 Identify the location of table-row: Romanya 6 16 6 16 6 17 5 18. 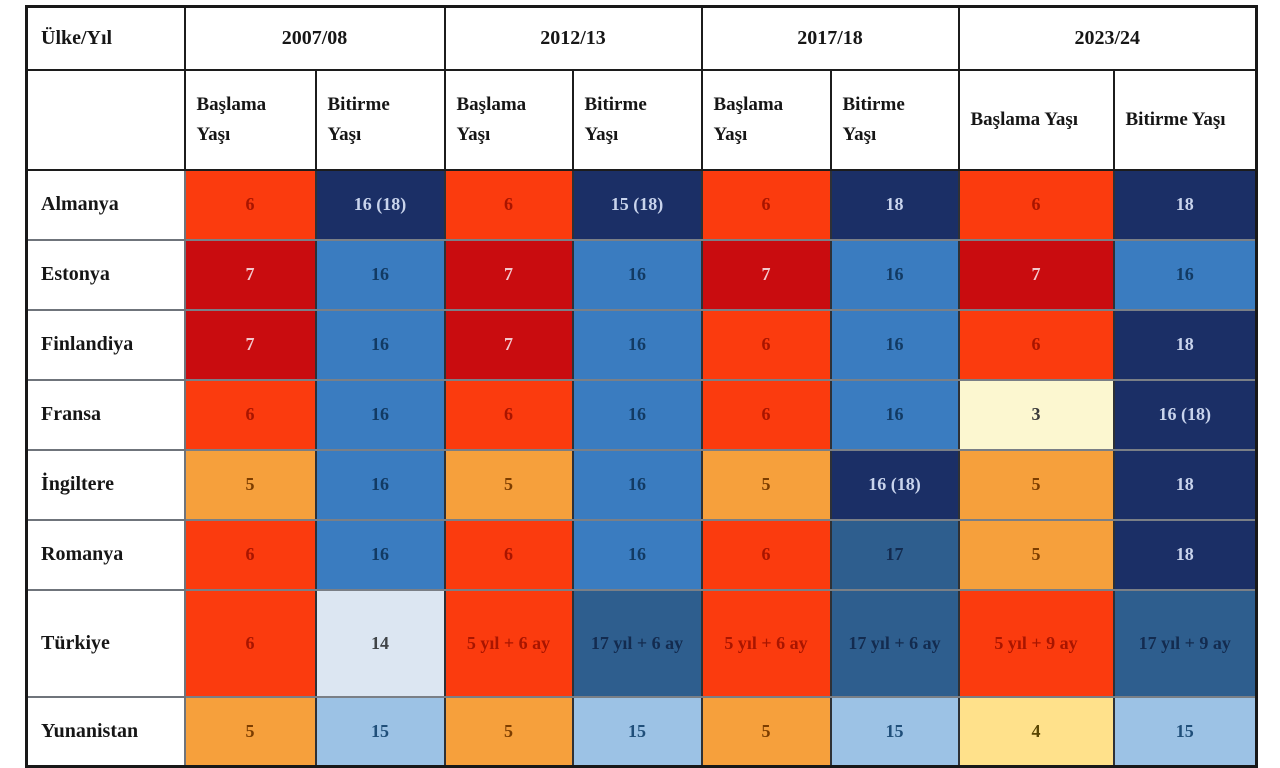
(641, 554).